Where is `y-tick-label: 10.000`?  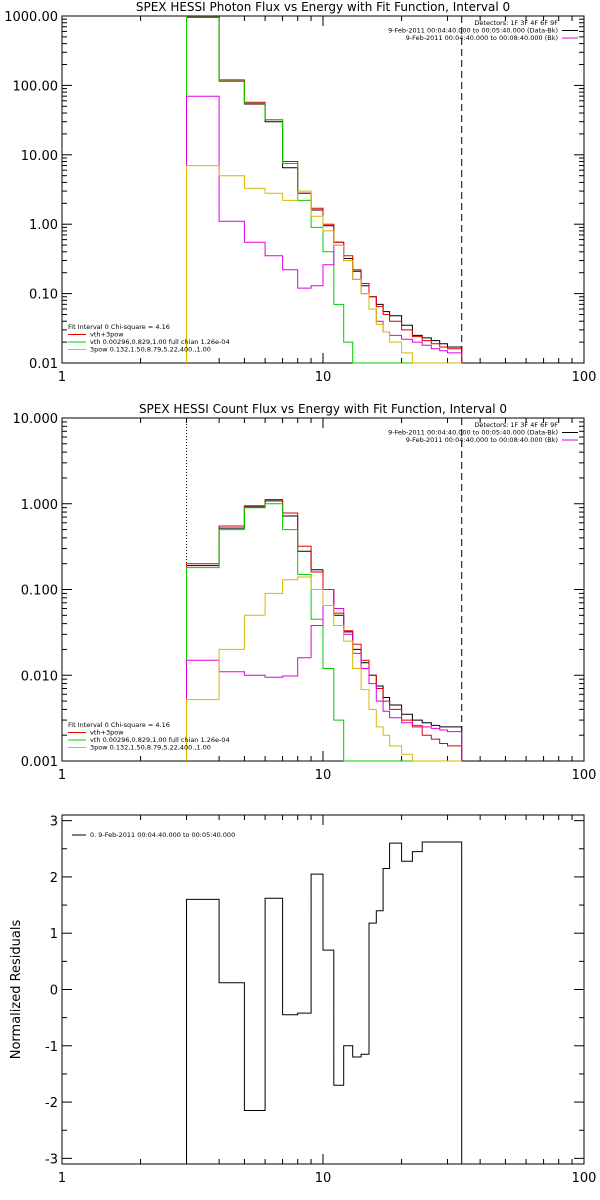
y-tick-label: 10.000 is located at coordinates (36, 419).